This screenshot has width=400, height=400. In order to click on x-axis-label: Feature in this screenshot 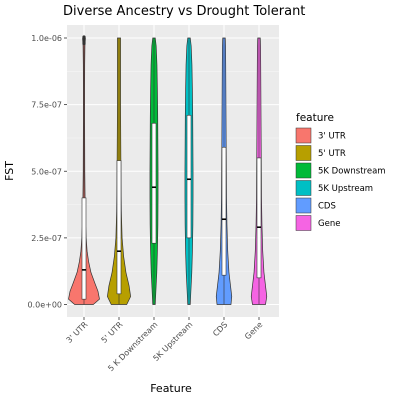, I will do `click(171, 388)`.